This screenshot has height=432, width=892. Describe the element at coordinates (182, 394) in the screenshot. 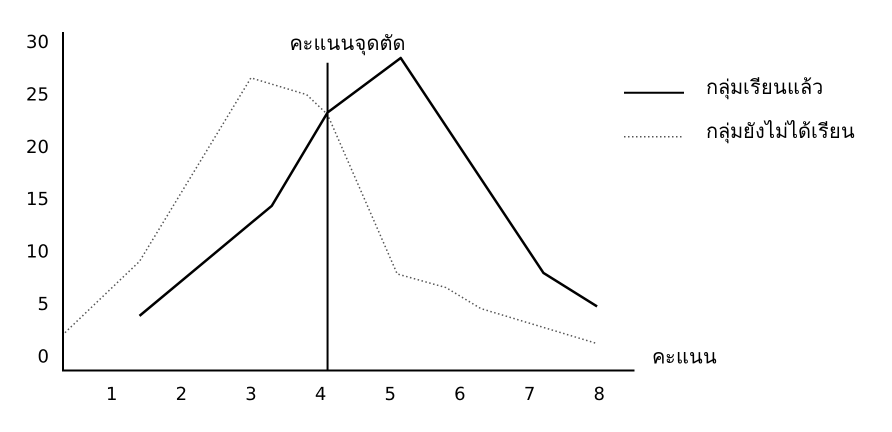

I see `x-tick-label: 2` at that location.